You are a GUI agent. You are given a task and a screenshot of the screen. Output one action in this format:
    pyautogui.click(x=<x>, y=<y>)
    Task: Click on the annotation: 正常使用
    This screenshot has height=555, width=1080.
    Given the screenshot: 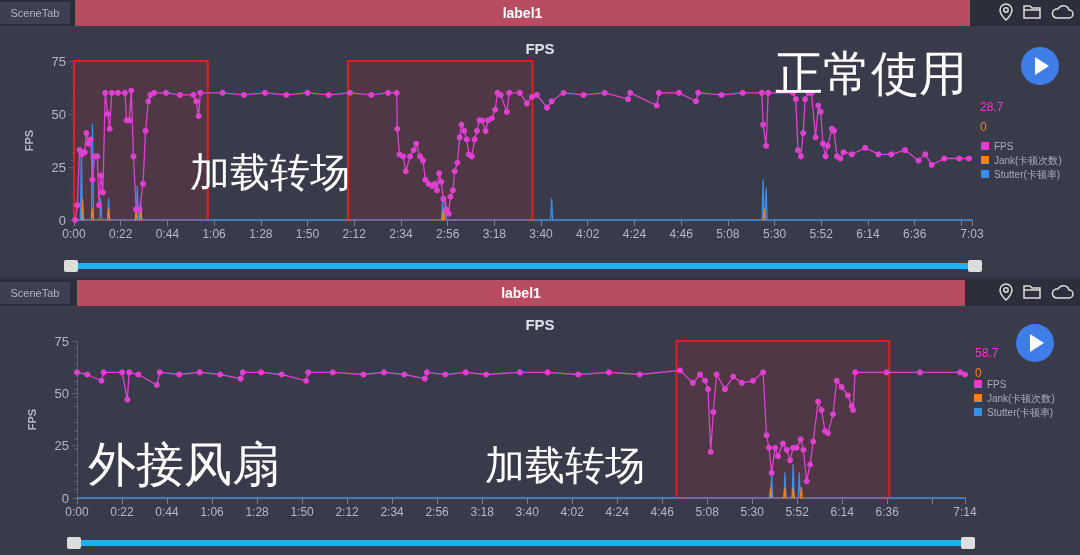 What is the action you would take?
    pyautogui.click(x=871, y=73)
    